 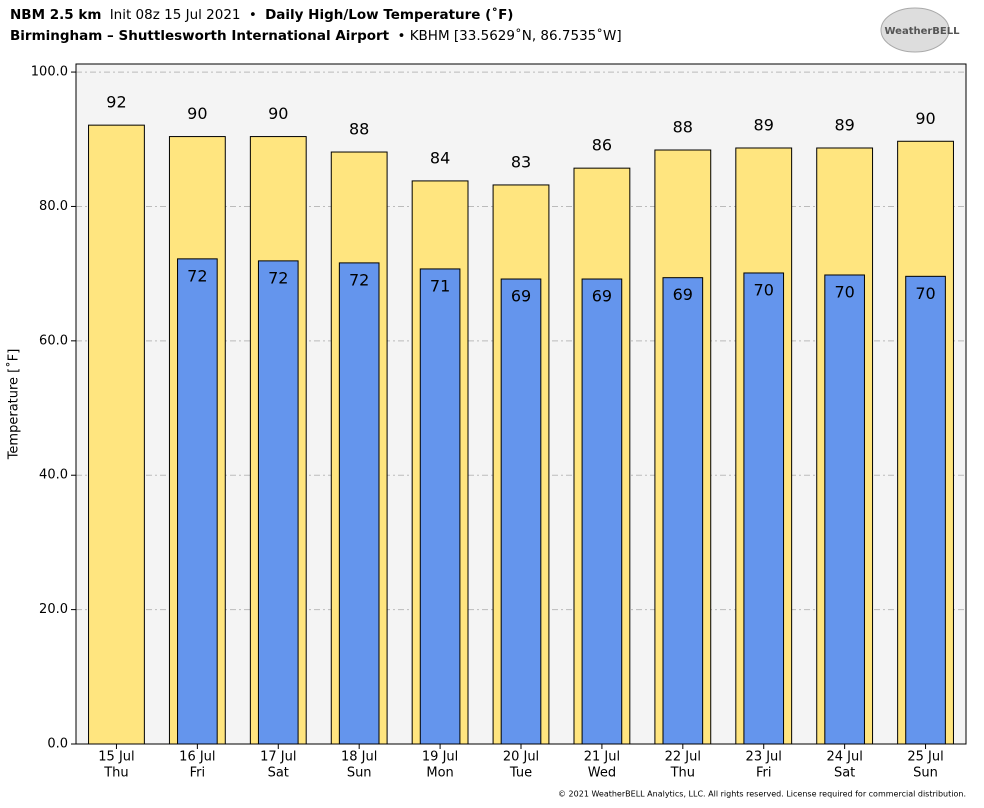 I want to click on x-tick-label: 22 Jul, so click(x=683, y=757).